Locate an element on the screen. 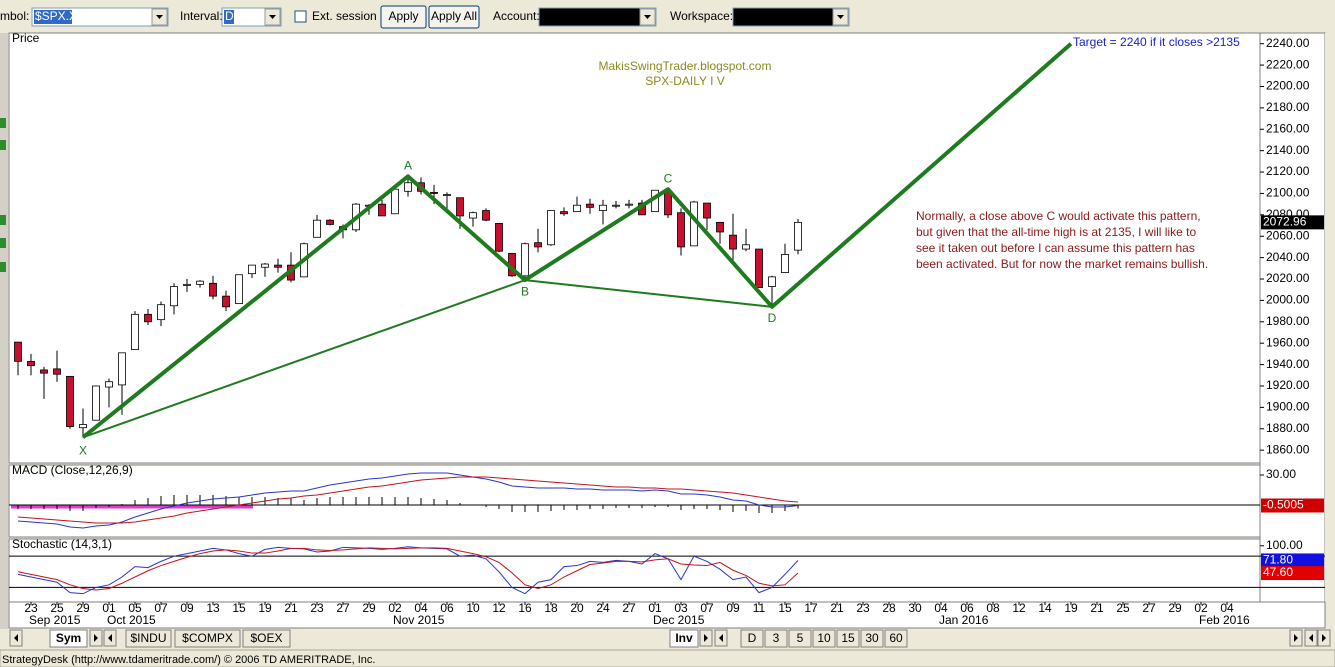 The image size is (1335, 667). month-label: Dec 2015 is located at coordinates (679, 620).